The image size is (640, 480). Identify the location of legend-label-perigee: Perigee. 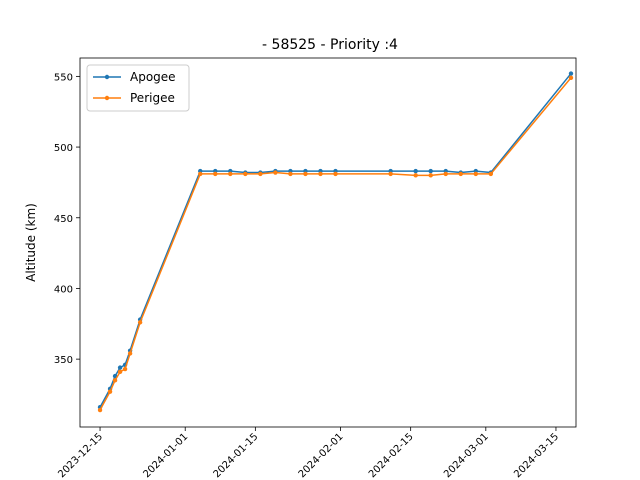
(152, 98).